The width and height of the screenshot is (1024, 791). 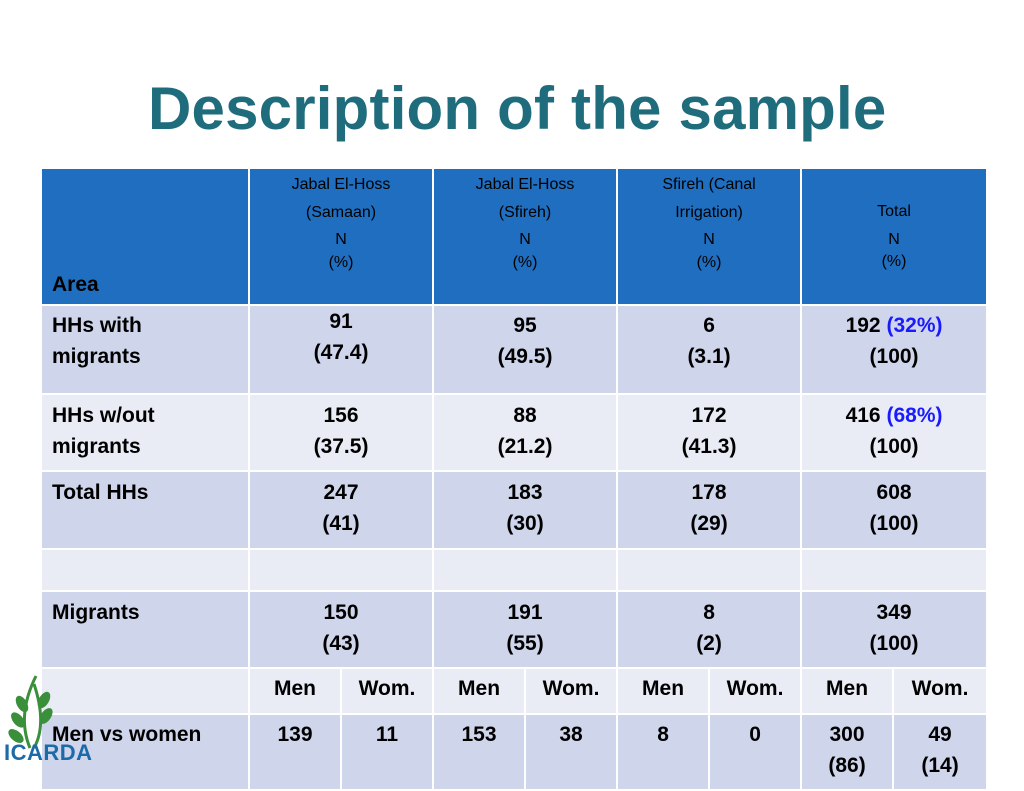 What do you see at coordinates (525, 349) in the screenshot?
I see `table-cell: 95 (49.5)` at bounding box center [525, 349].